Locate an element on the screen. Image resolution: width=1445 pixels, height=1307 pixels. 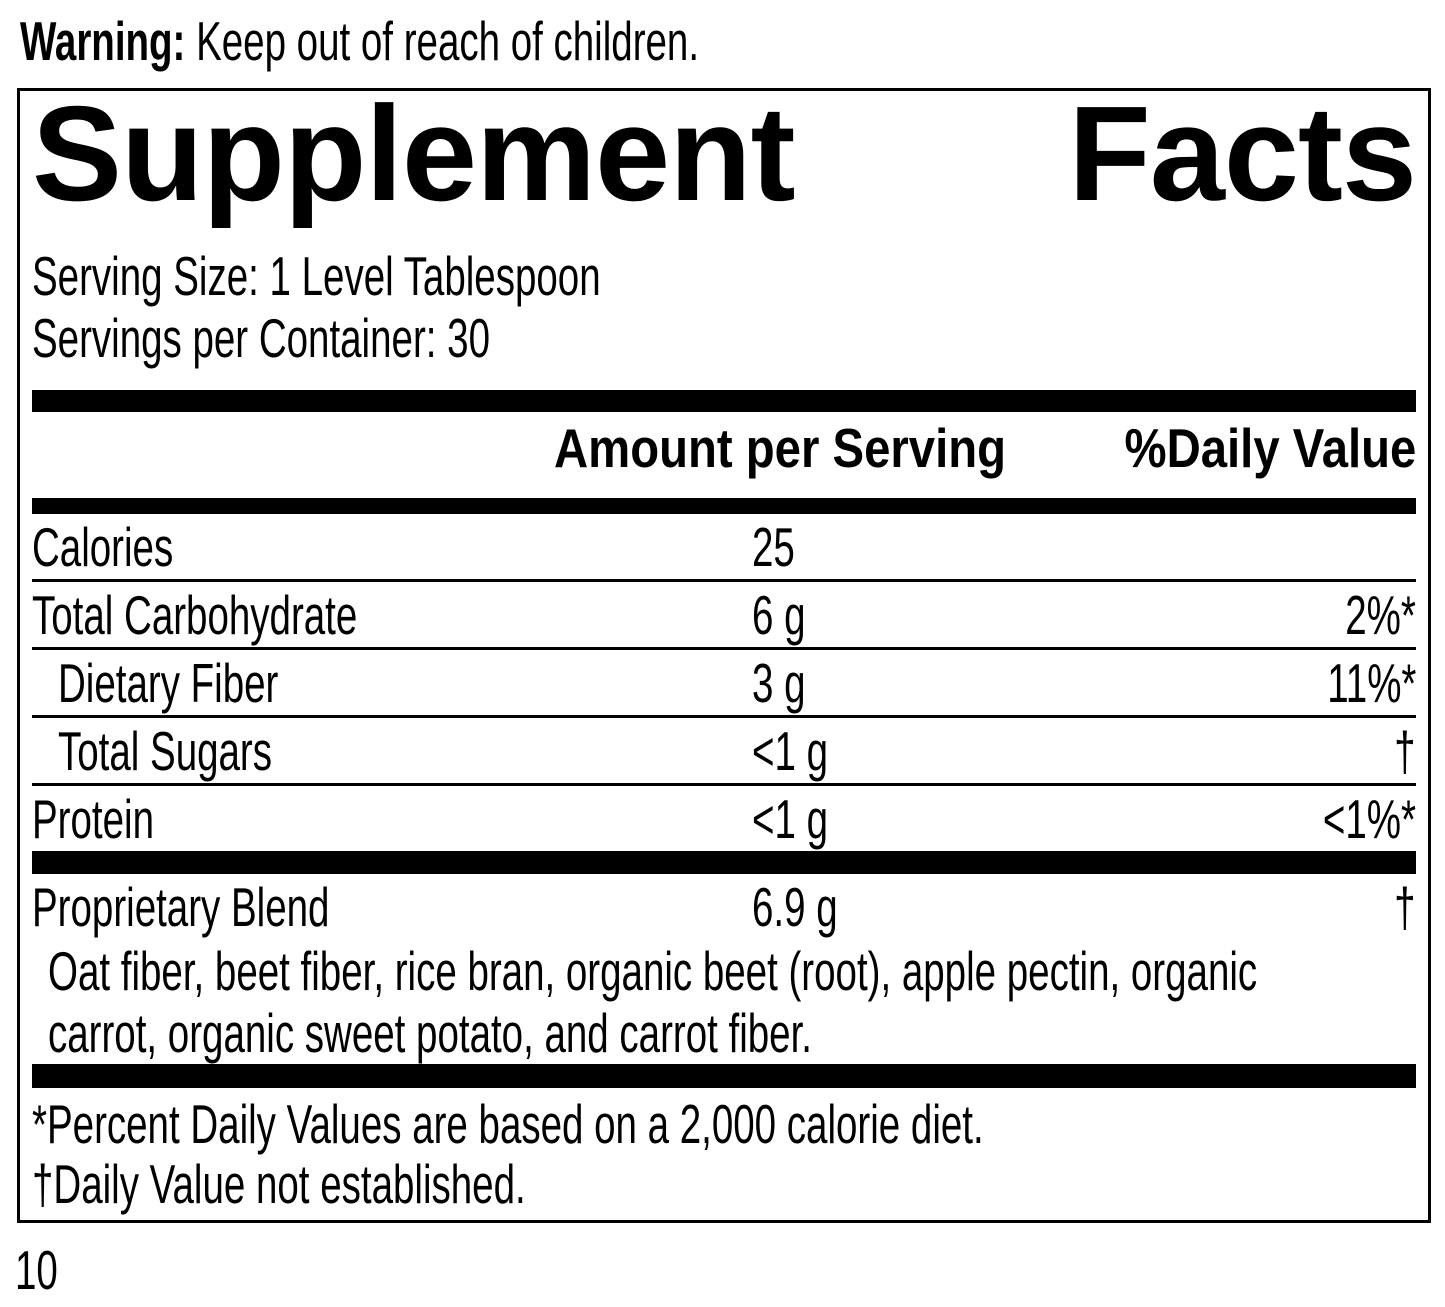
nutrient-name: Total Sugars is located at coordinates (165, 750).